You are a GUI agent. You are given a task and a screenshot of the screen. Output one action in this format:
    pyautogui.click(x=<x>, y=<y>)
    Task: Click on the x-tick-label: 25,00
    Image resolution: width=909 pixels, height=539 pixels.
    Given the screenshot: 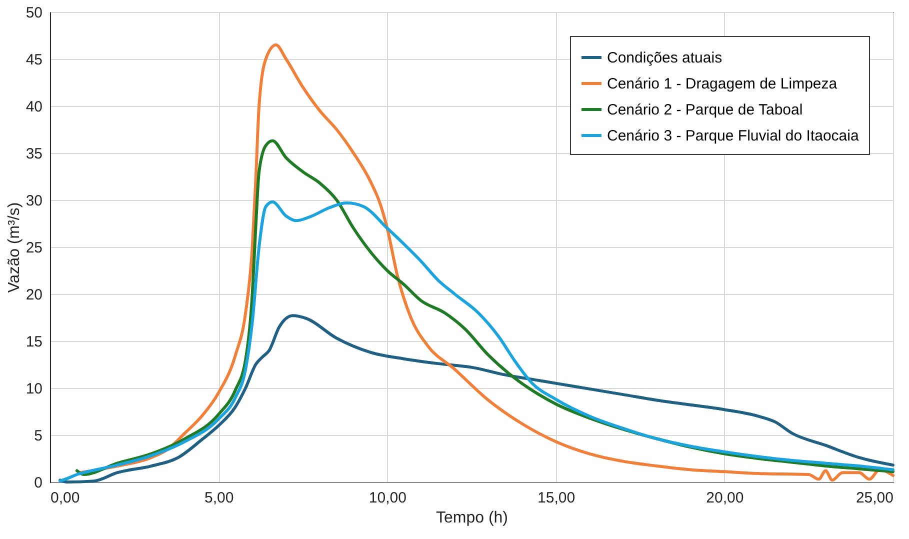 What is the action you would take?
    pyautogui.click(x=875, y=498)
    